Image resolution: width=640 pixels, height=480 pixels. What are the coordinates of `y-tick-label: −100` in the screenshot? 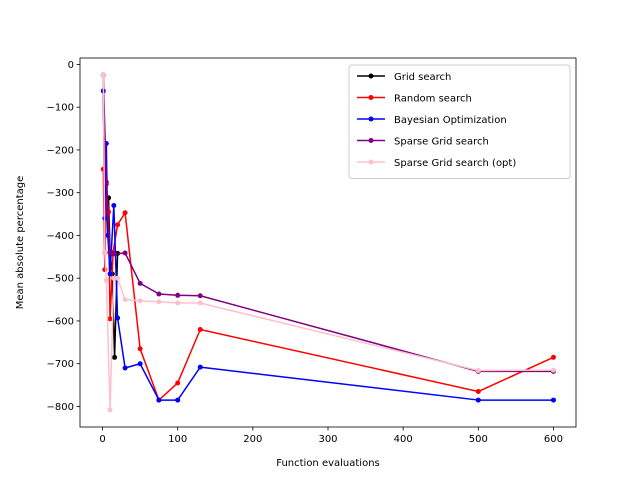 It's located at (60, 108).